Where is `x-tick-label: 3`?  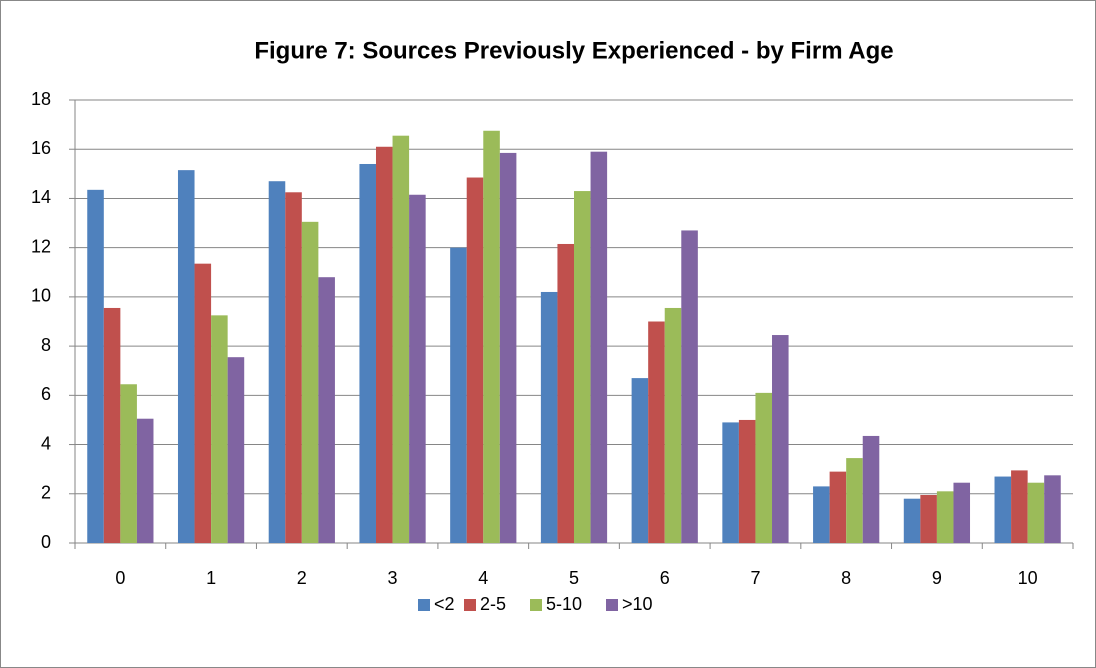
x-tick-label: 3 is located at coordinates (393, 578).